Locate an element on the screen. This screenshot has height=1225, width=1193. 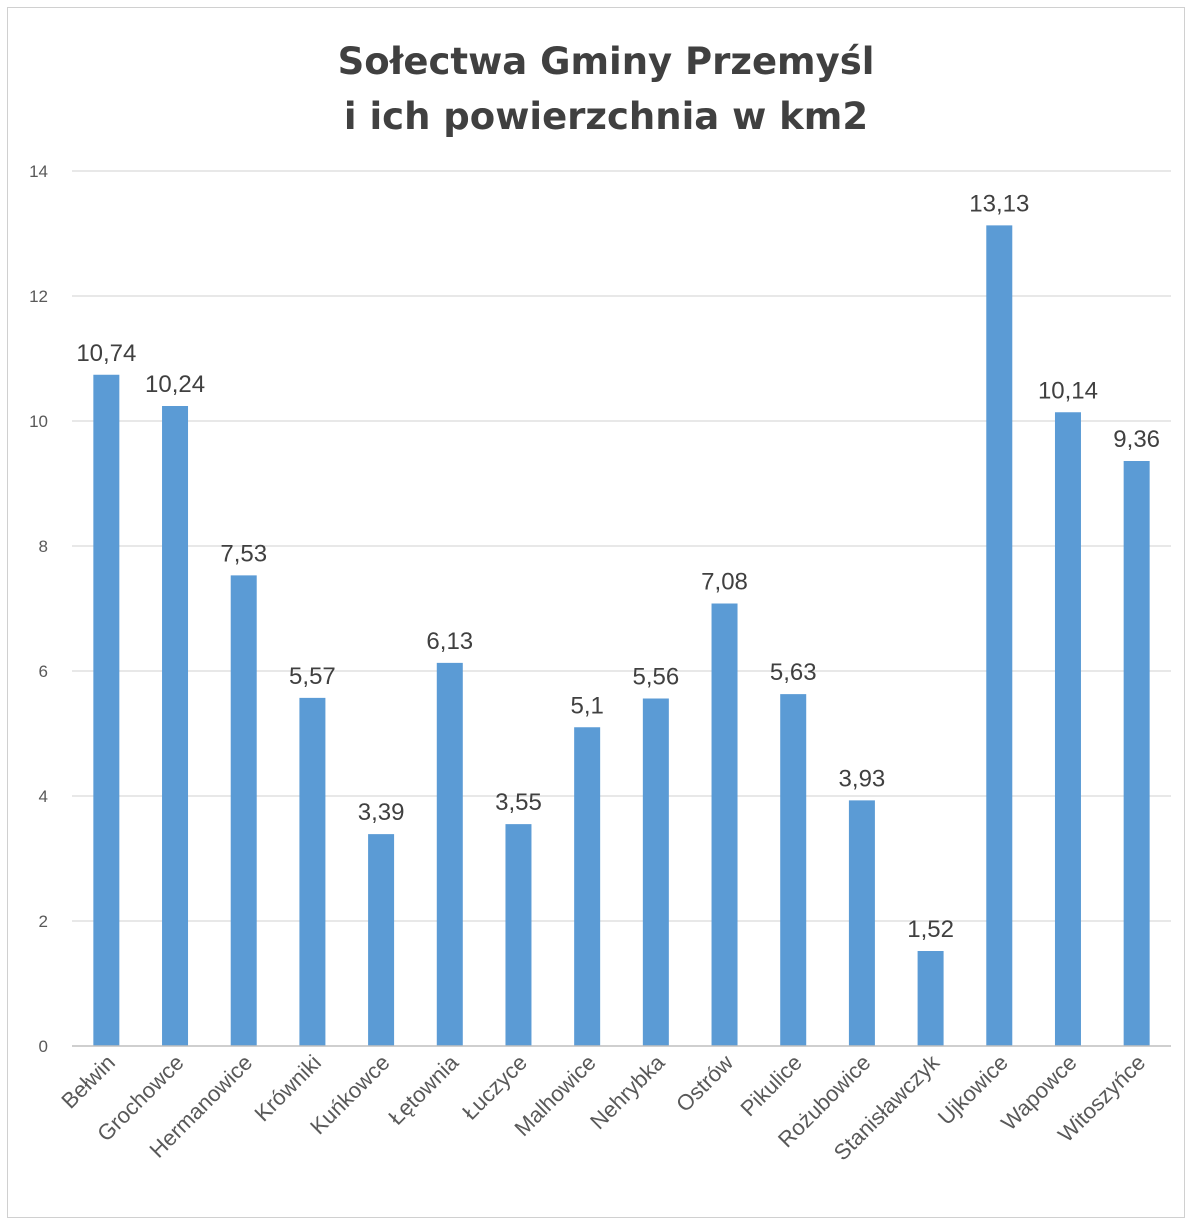
data-label: 13,13 is located at coordinates (999, 203).